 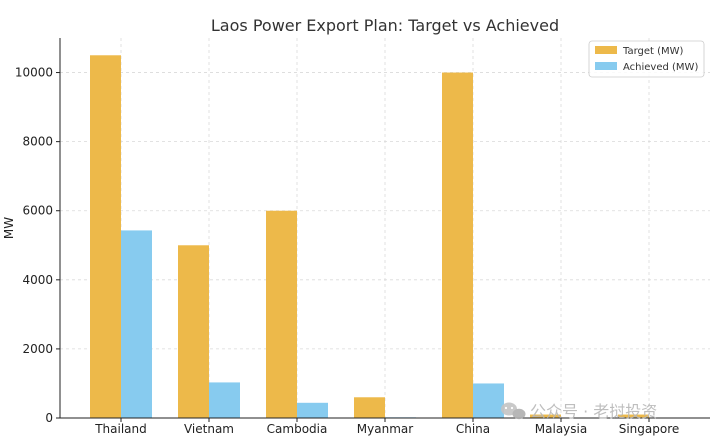 I want to click on bar-target-myanmar, so click(x=369, y=407).